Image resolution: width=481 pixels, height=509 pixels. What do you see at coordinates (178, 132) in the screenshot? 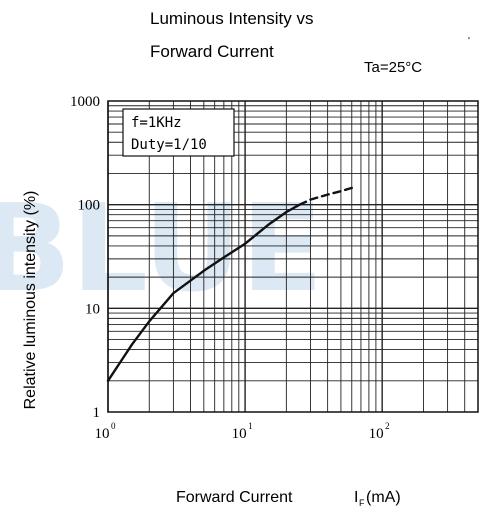
I see `legend-box` at bounding box center [178, 132].